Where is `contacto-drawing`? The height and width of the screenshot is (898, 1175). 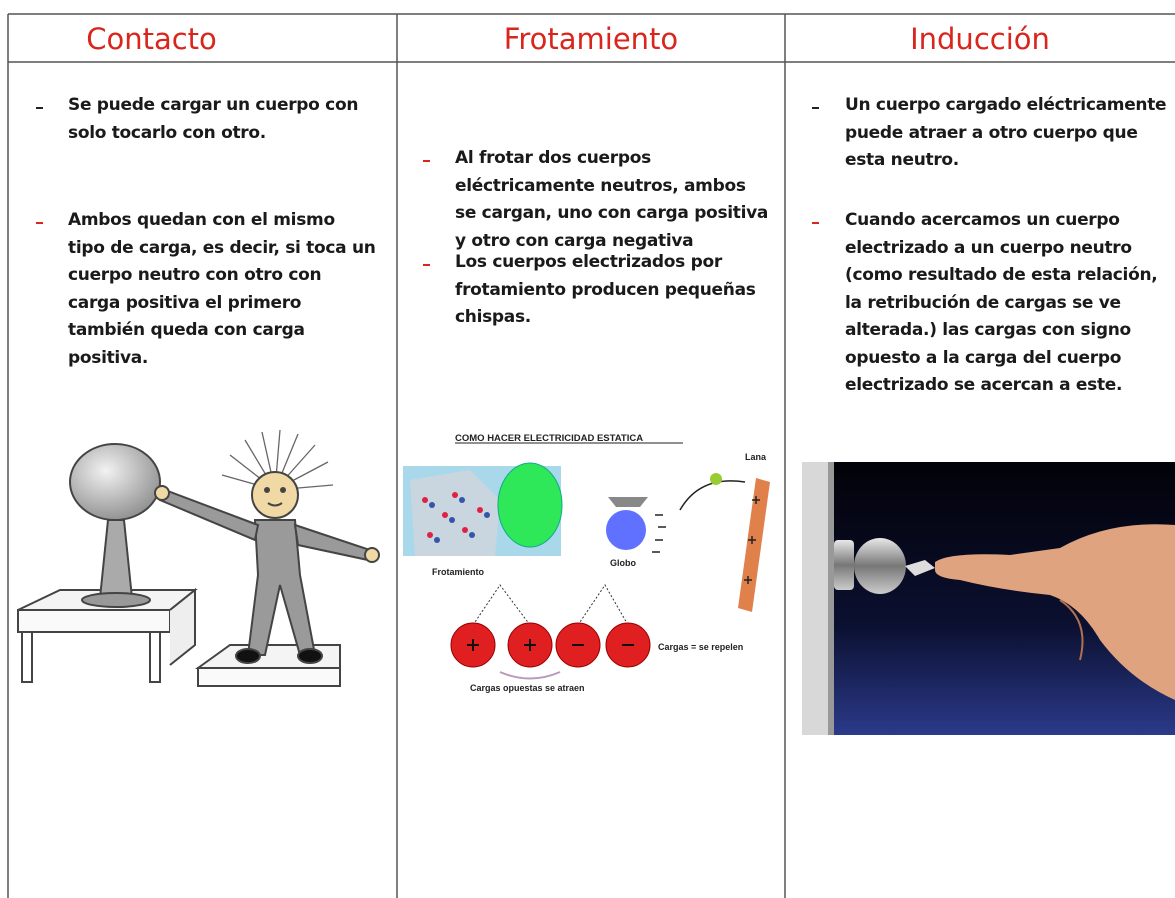
contacto-drawing is located at coordinates (198, 558).